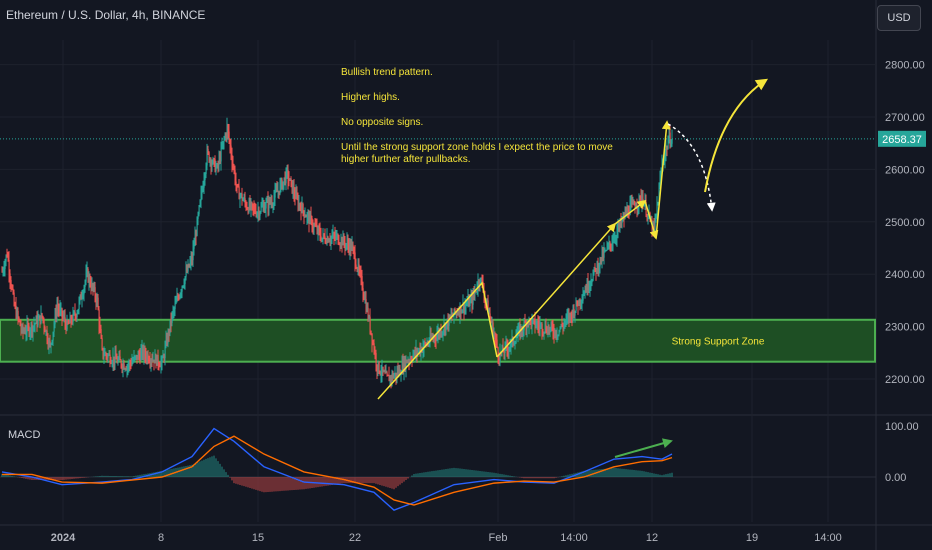 The image size is (932, 550). What do you see at coordinates (63, 538) in the screenshot?
I see `time-tick-label: 2024` at bounding box center [63, 538].